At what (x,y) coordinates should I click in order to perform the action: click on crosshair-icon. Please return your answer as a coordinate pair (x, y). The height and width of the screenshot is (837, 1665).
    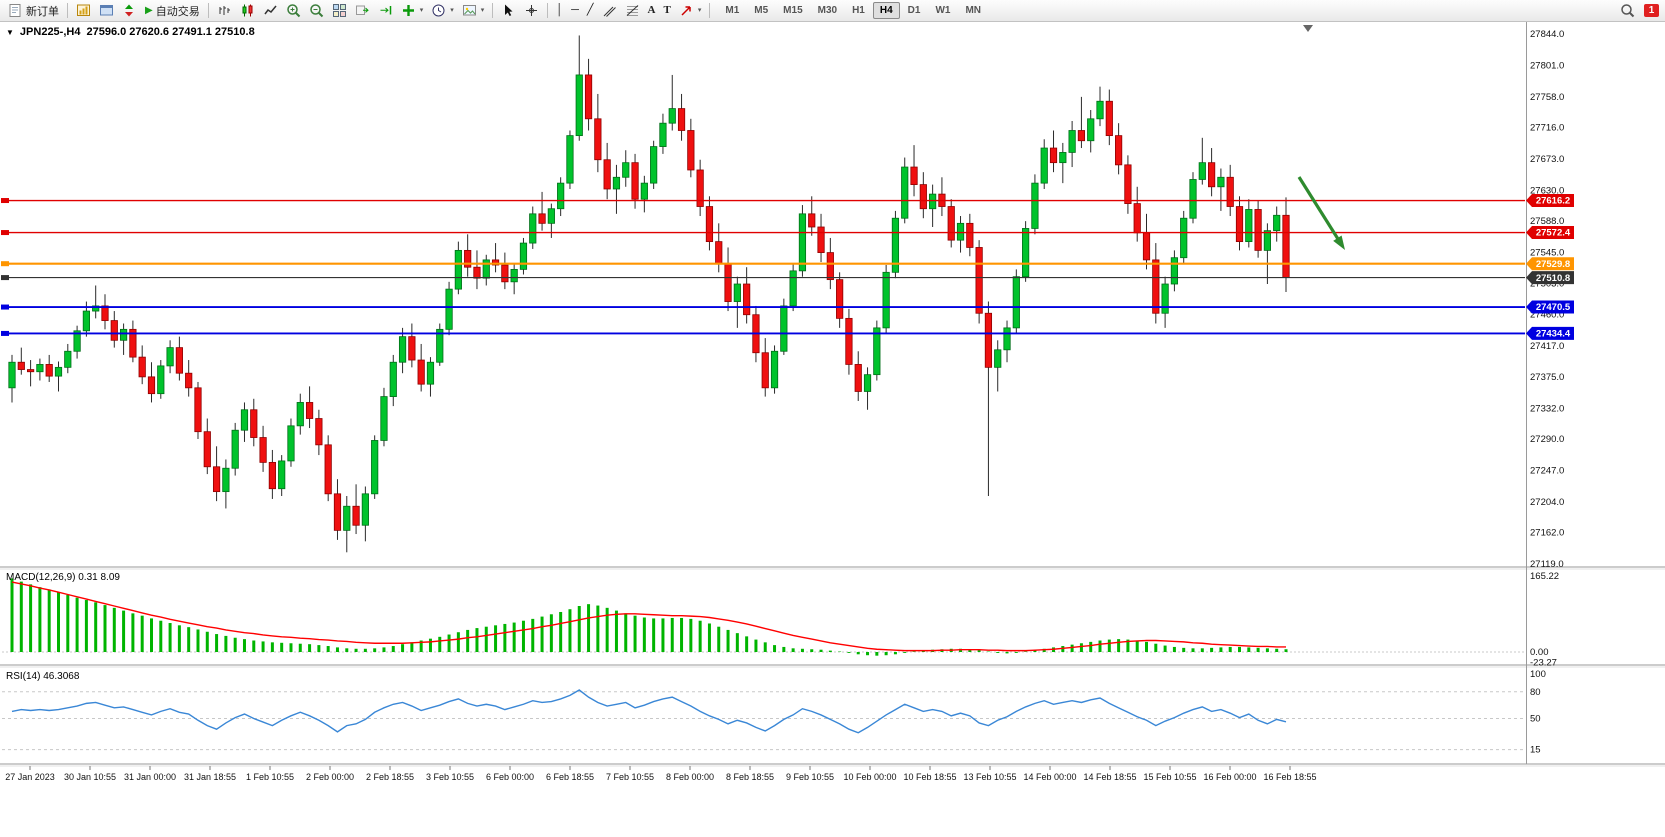
    Looking at the image, I should click on (532, 10).